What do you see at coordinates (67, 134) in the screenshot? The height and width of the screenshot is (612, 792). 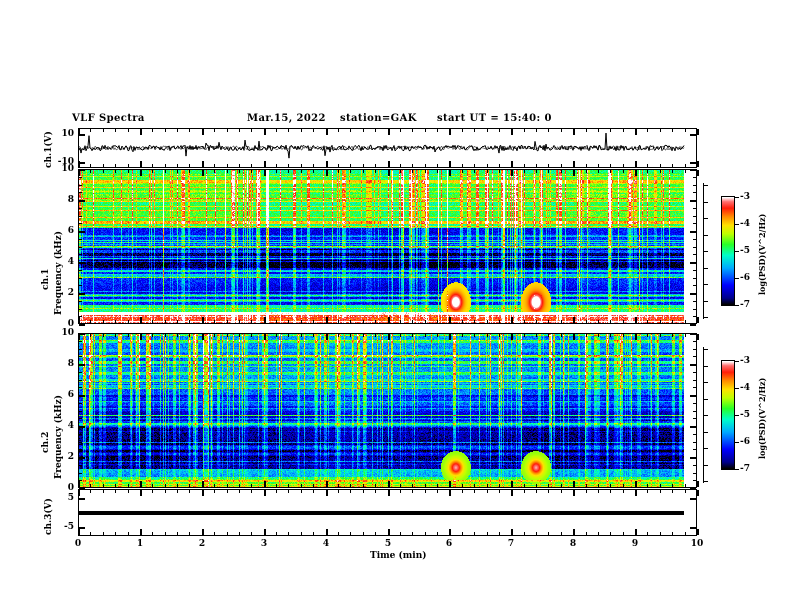 I see `ch1-waveform-ytick-label: 10` at bounding box center [67, 134].